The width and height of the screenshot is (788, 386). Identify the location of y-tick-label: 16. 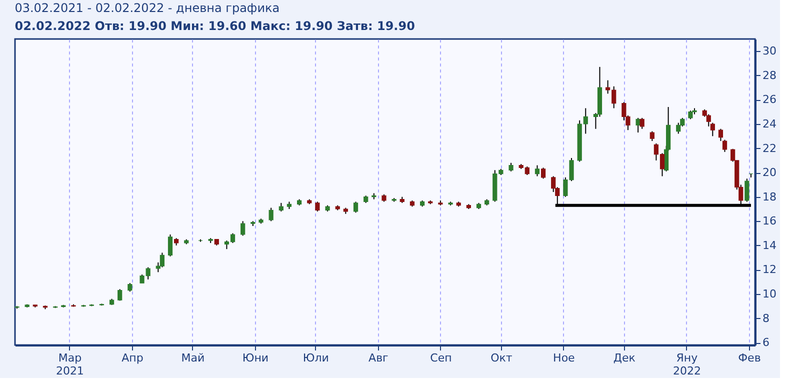
(769, 221).